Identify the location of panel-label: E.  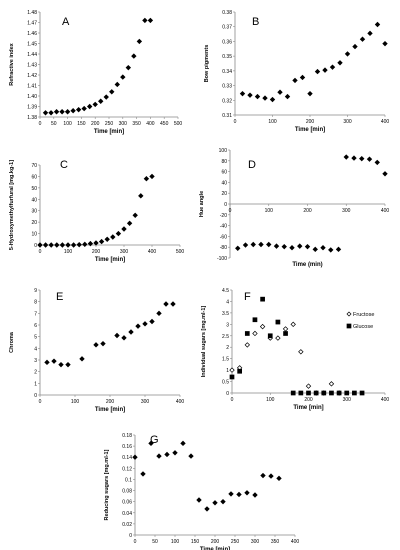
(59, 297).